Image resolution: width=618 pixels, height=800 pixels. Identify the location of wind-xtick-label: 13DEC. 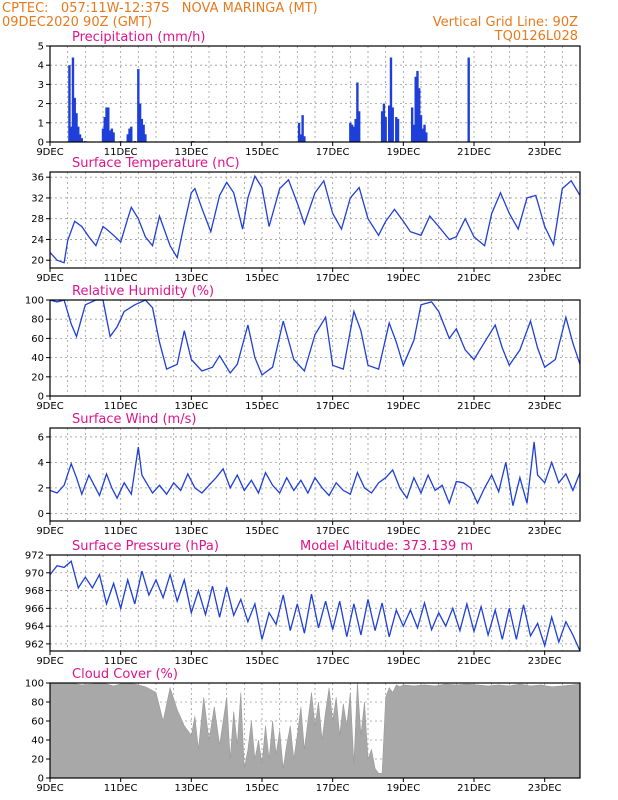
(191, 531).